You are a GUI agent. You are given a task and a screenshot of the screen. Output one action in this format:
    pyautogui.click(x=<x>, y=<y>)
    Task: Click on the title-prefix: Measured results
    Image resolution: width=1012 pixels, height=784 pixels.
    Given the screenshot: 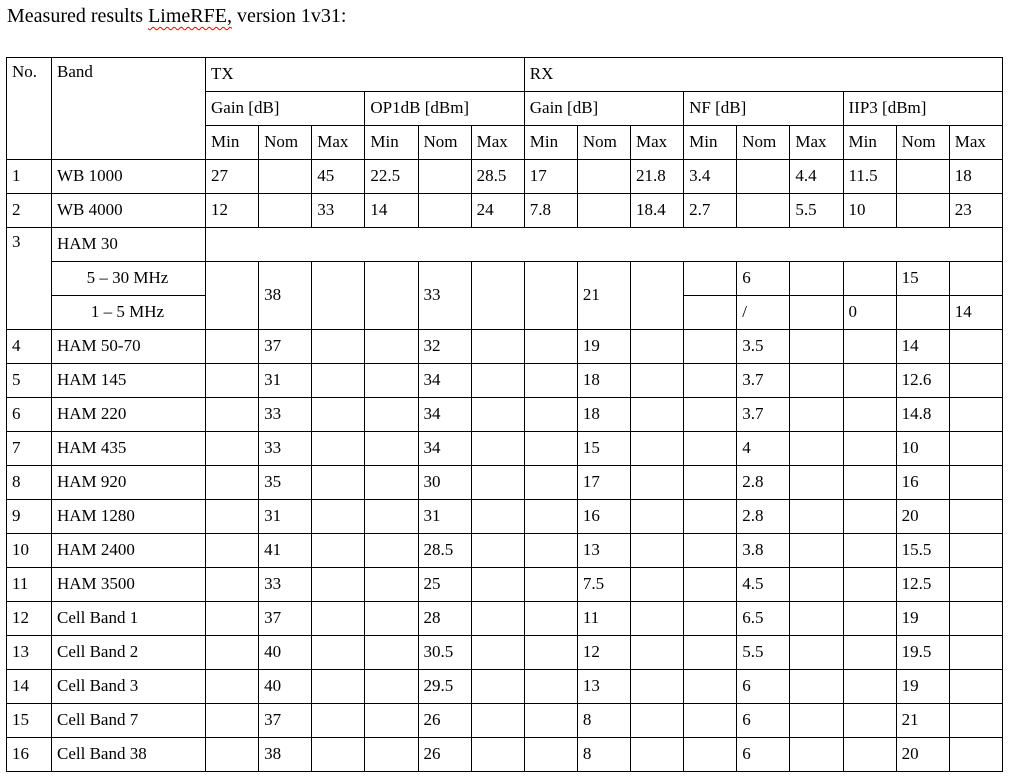 What is the action you would take?
    pyautogui.click(x=78, y=16)
    